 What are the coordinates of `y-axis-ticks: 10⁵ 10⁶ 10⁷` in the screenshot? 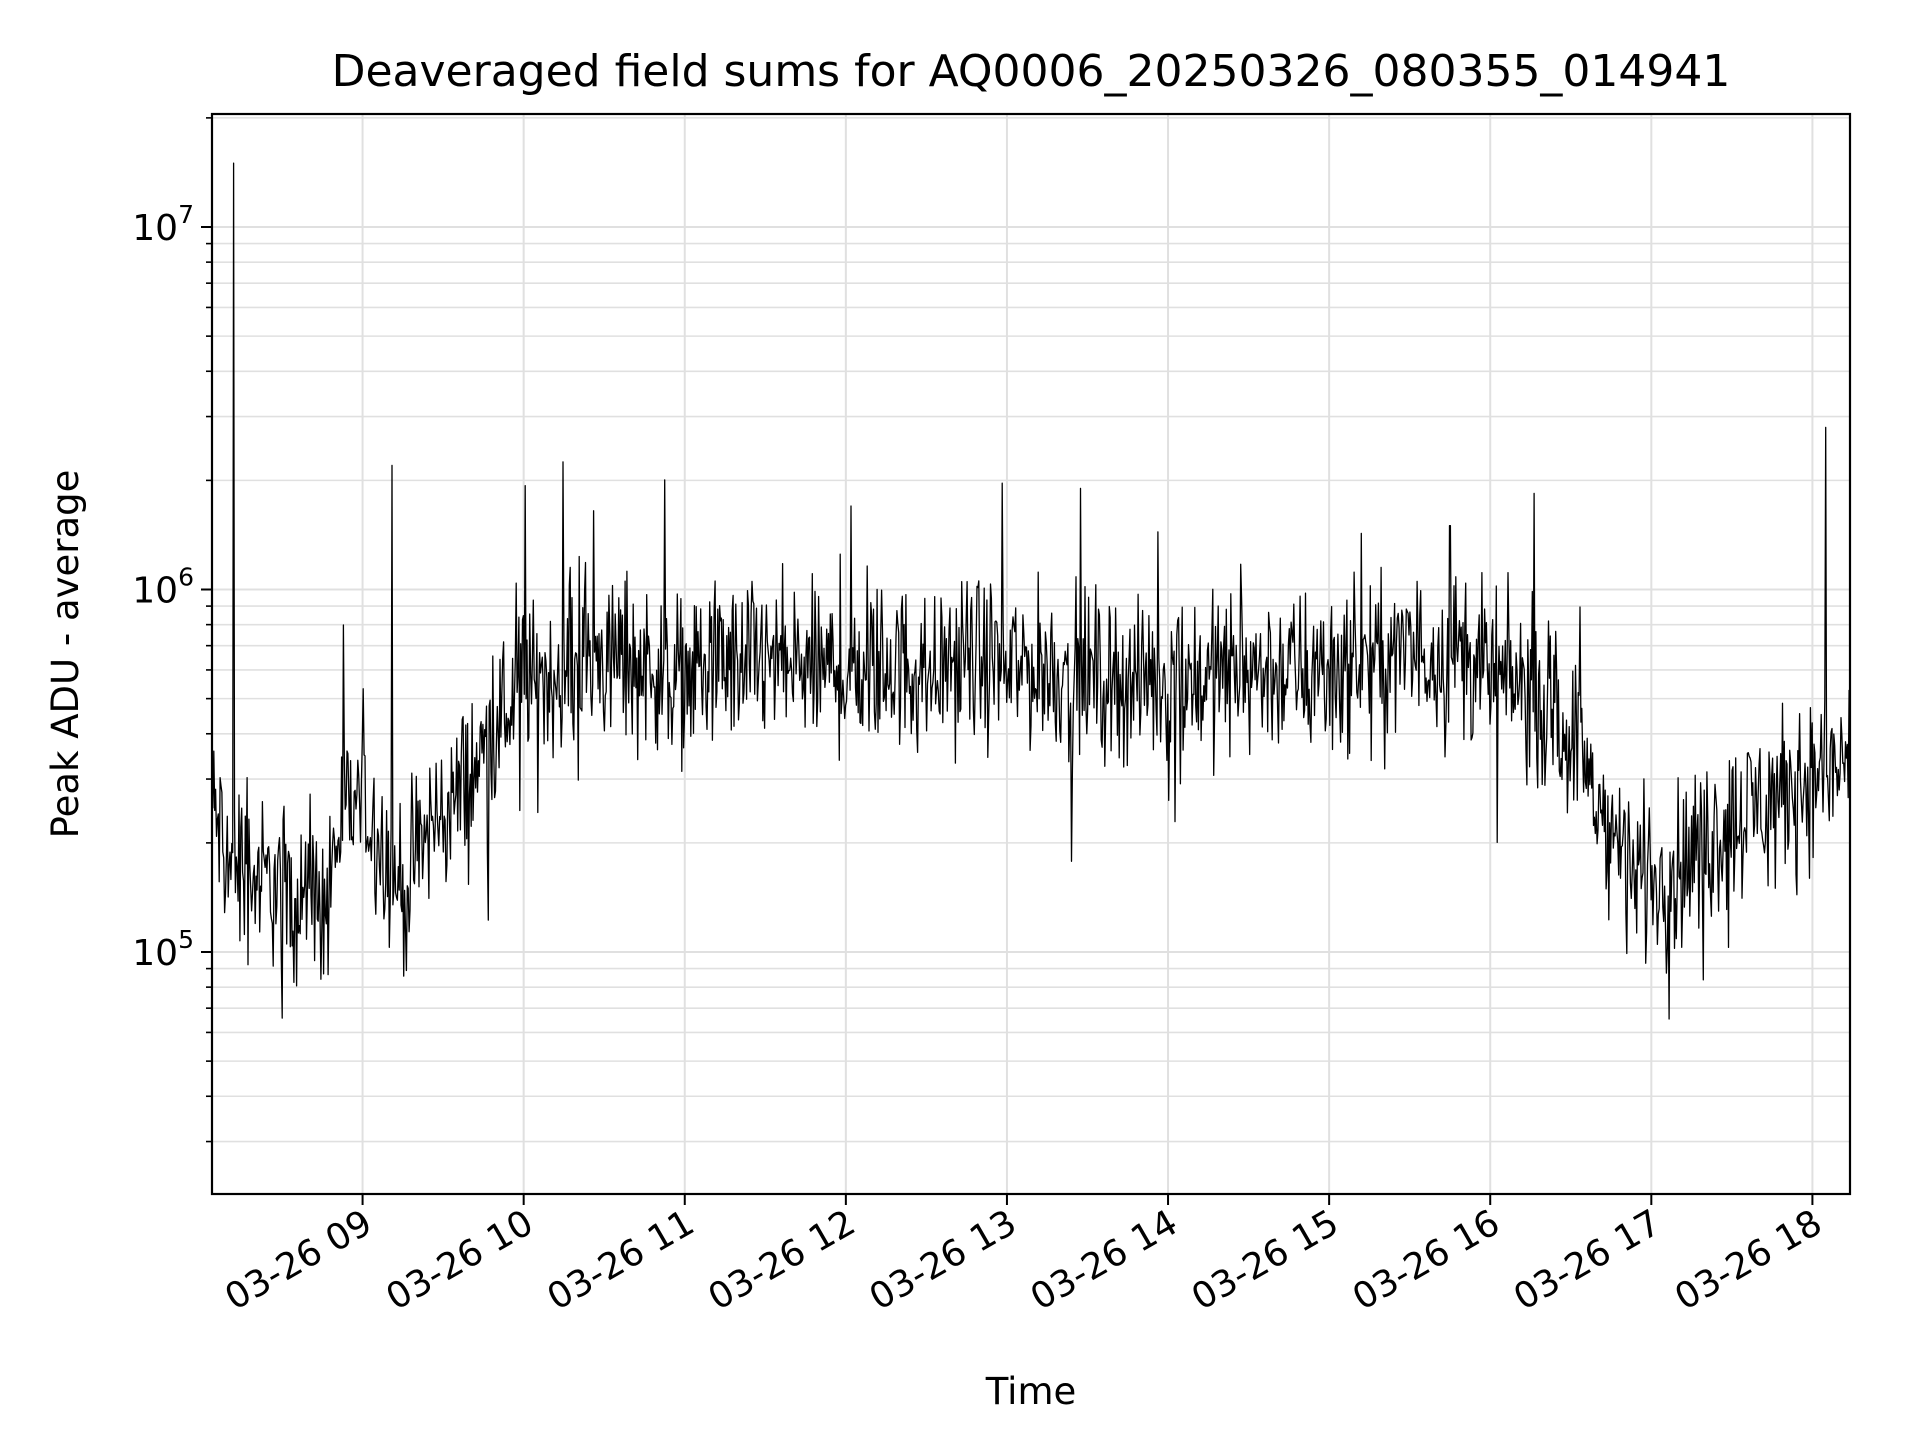 It's located at (172, 630).